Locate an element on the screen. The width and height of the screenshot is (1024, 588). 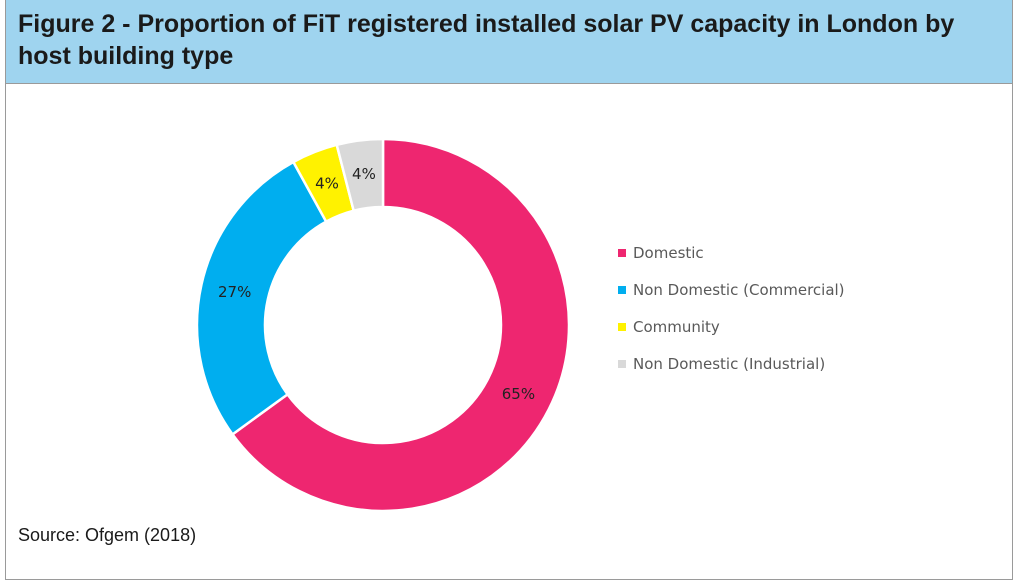
legend-swatch-community is located at coordinates (622, 327).